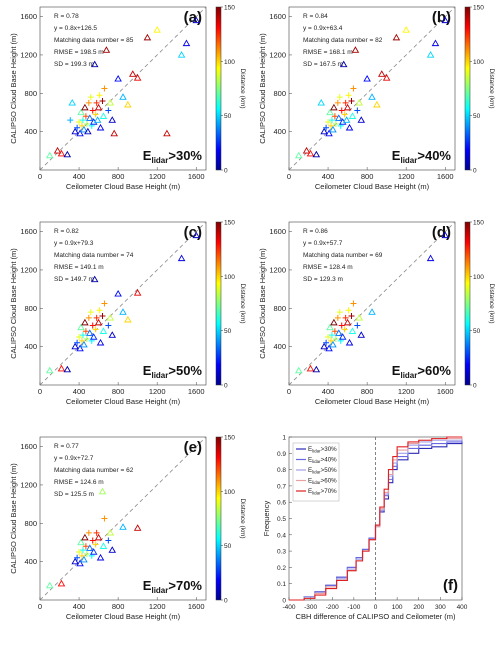  Describe the element at coordinates (281, 568) in the screenshot. I see `y-tick-label: 0.2` at that location.